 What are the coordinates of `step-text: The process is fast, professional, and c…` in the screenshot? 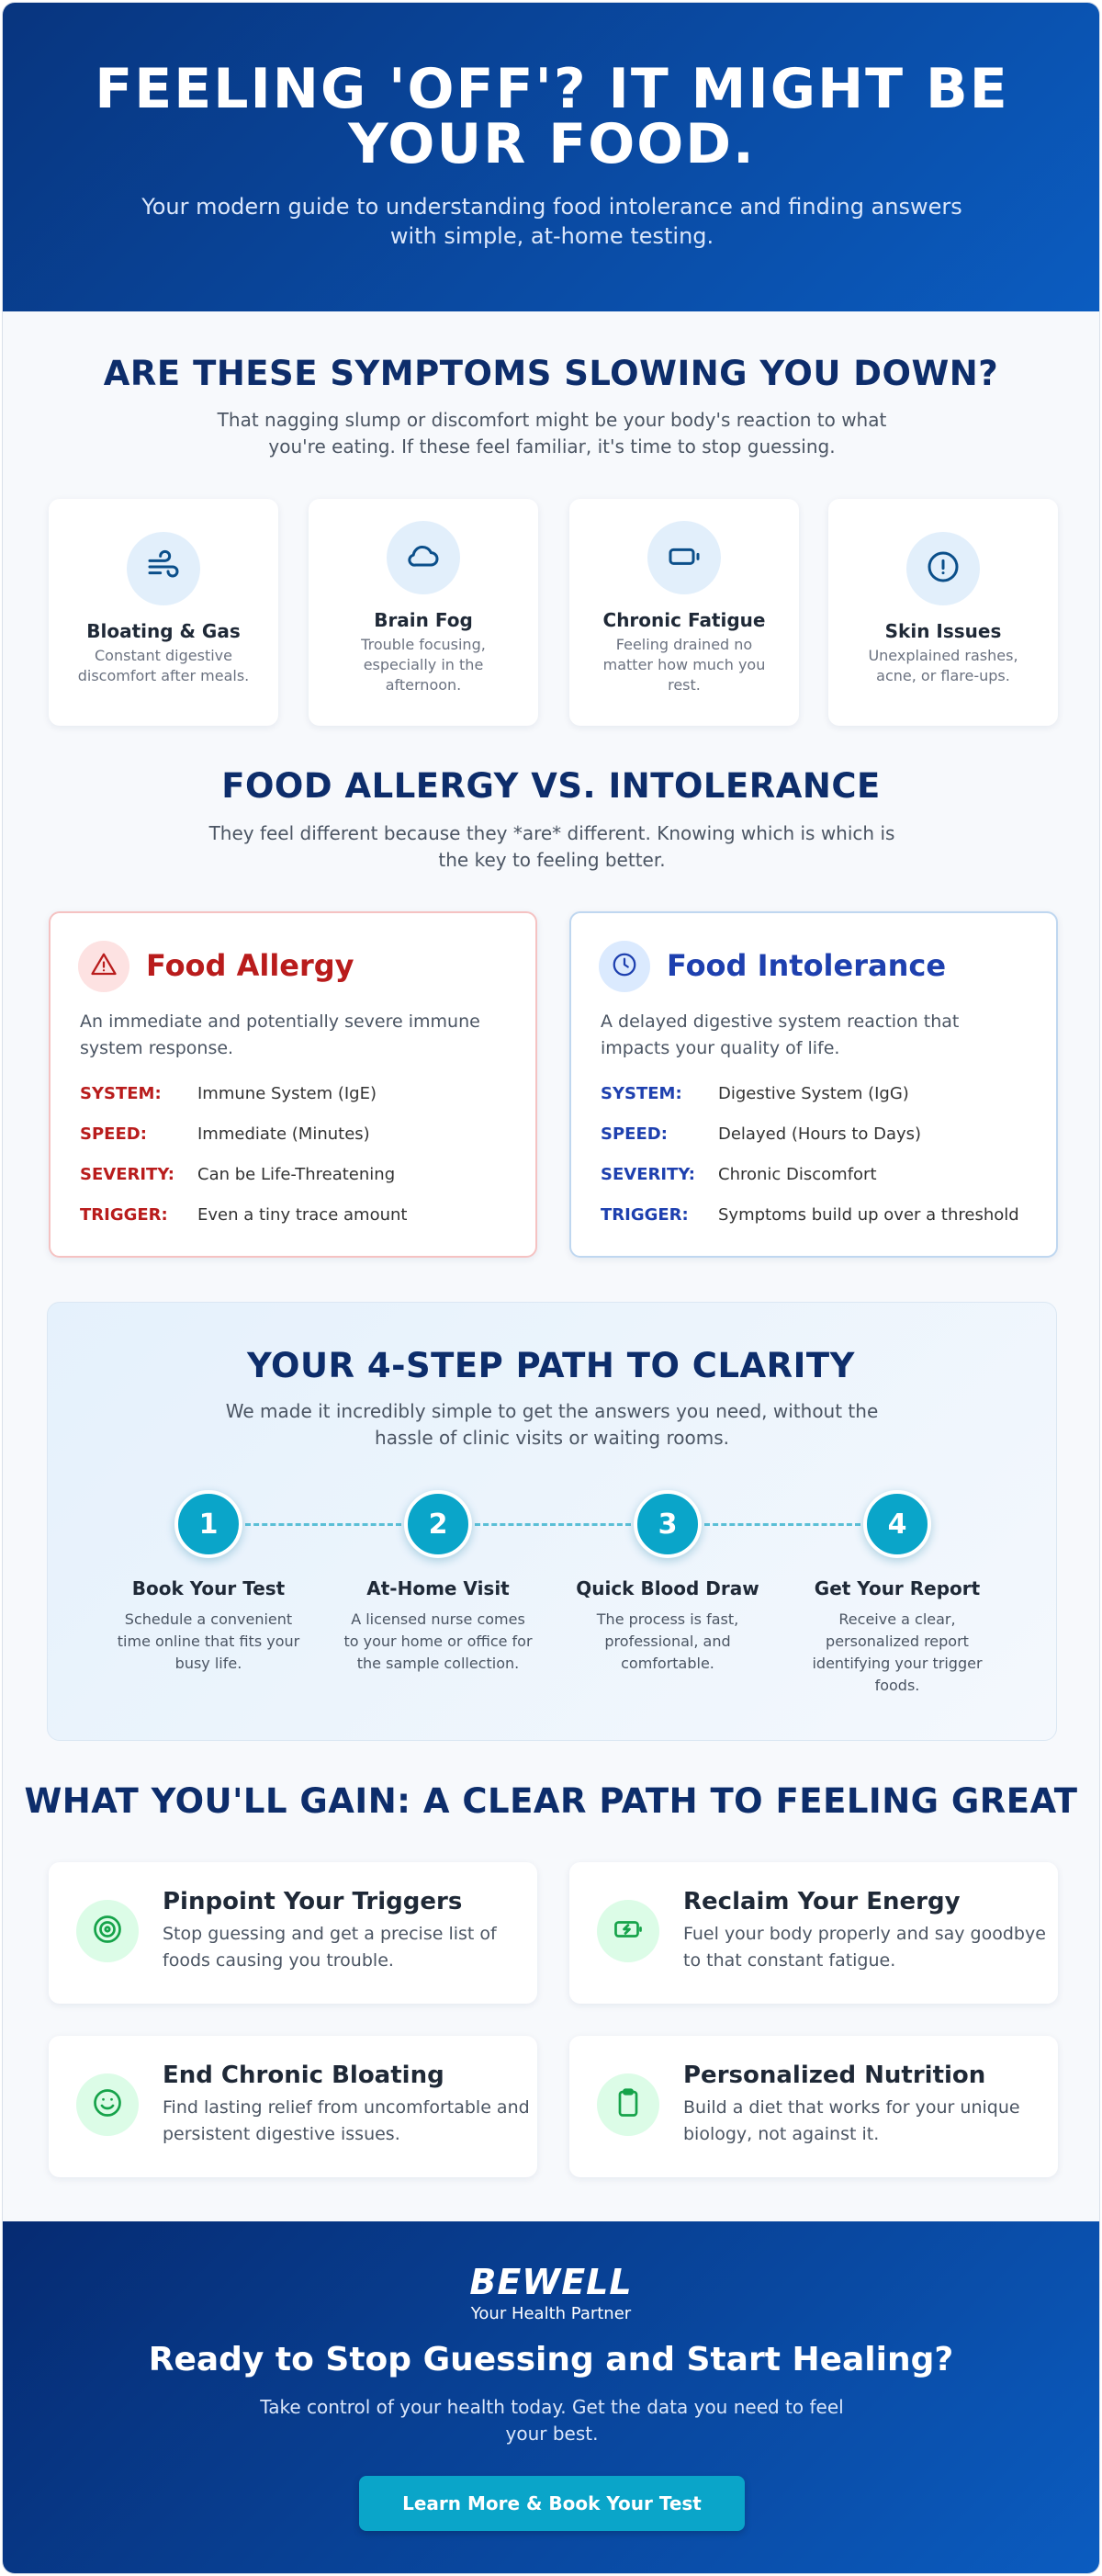 It's located at (667, 1641).